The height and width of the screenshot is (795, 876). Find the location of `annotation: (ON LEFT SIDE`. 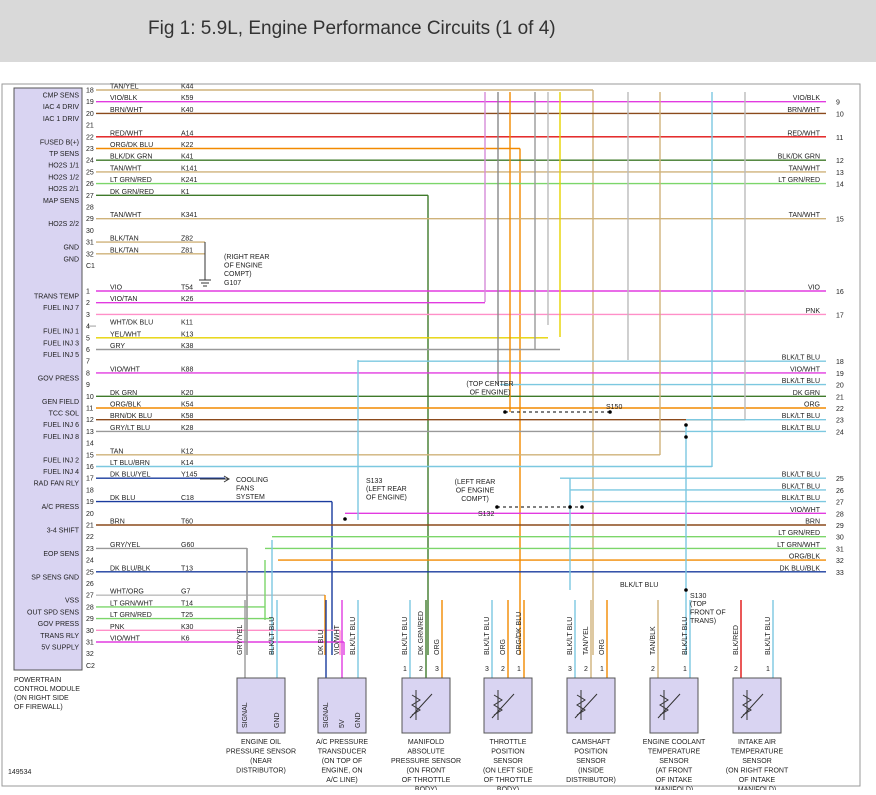

annotation: (ON LEFT SIDE is located at coordinates (508, 771).